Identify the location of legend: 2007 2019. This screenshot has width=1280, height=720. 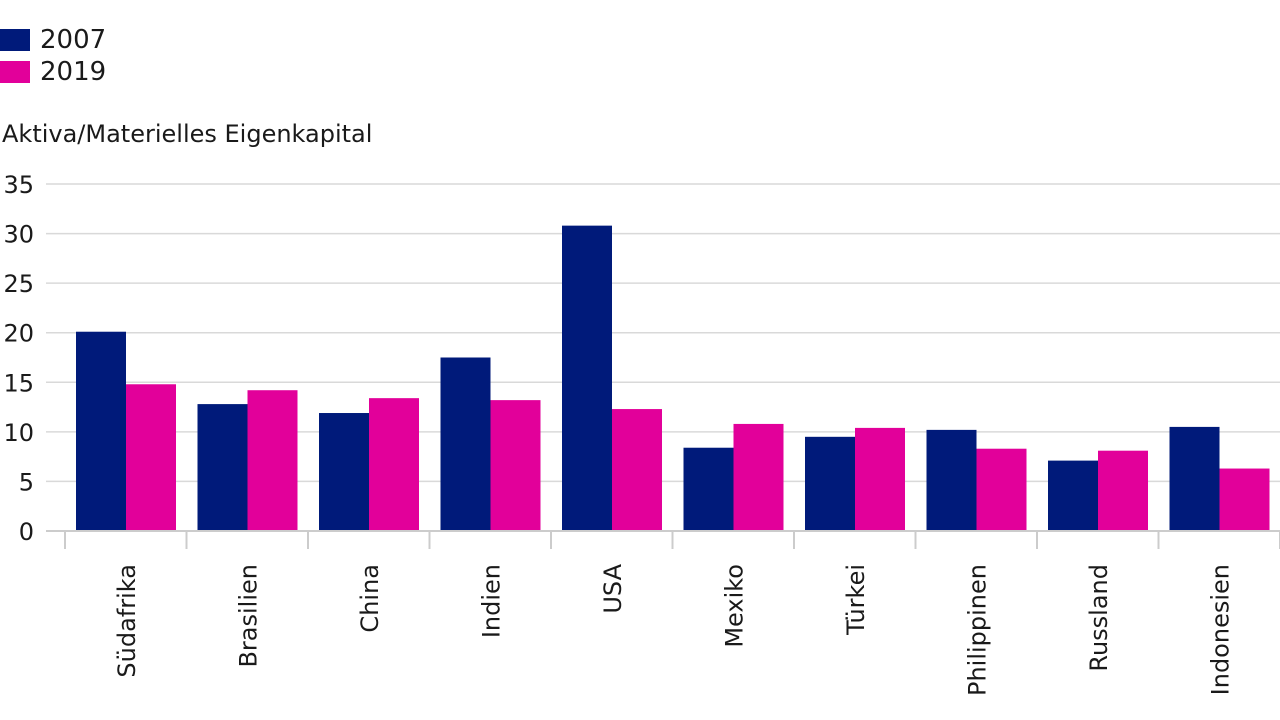
(53, 56).